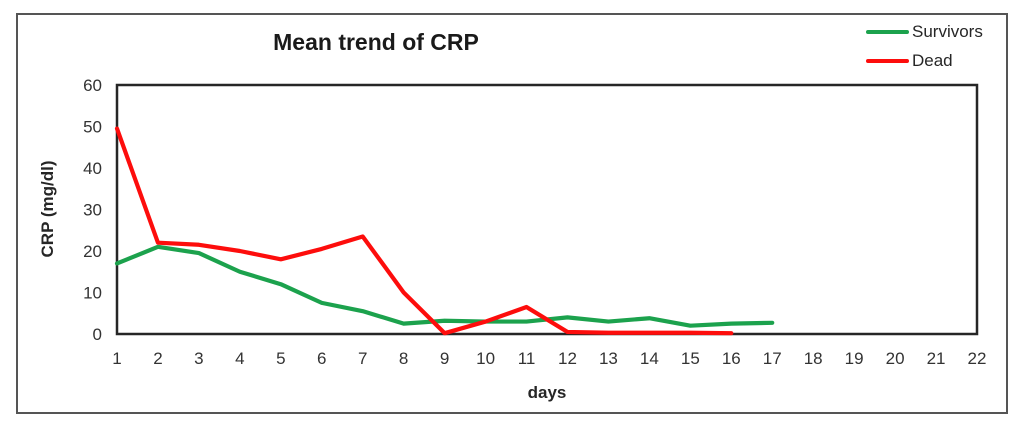 The image size is (1026, 433). What do you see at coordinates (567, 358) in the screenshot?
I see `x-tick-label: 12` at bounding box center [567, 358].